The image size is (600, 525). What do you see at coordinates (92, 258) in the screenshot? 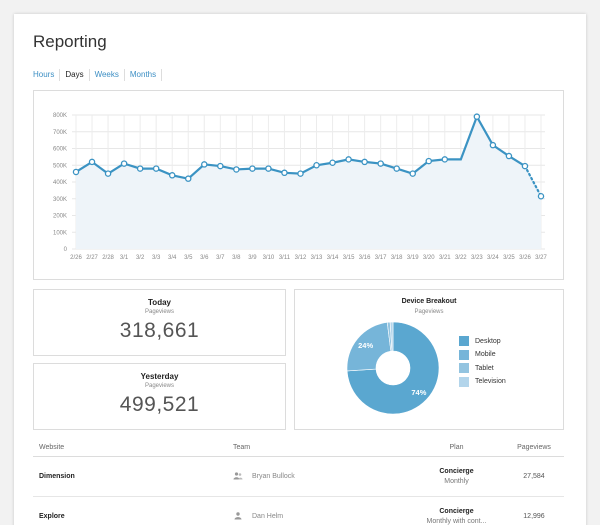
I see `x-tick-label: 2/27` at bounding box center [92, 258].